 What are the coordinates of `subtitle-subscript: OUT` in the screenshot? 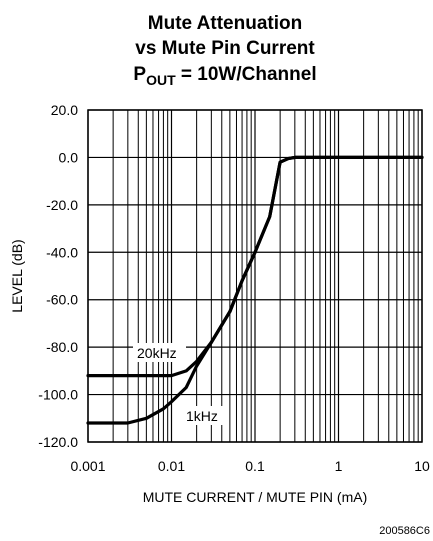 It's located at (161, 80).